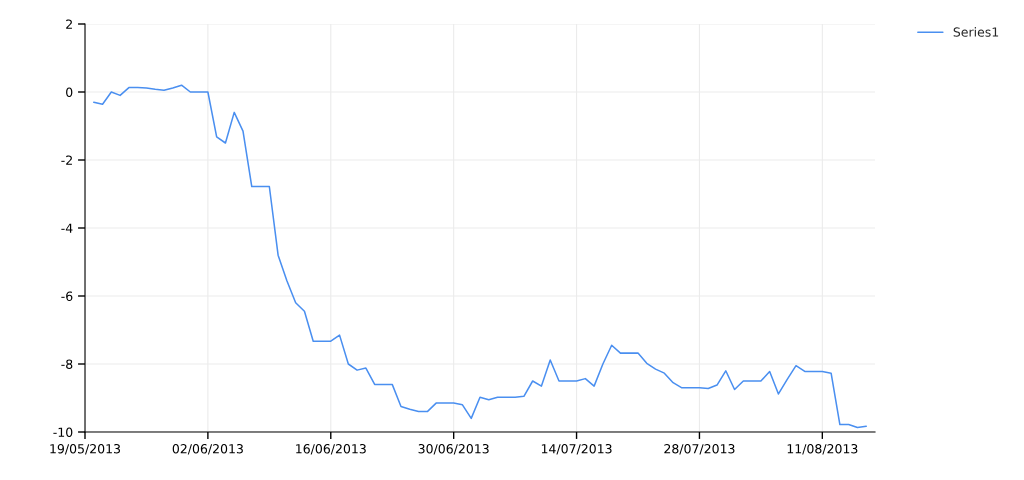 Image resolution: width=1024 pixels, height=480 pixels. Describe the element at coordinates (69, 24) in the screenshot. I see `y-tick-label: 2` at that location.